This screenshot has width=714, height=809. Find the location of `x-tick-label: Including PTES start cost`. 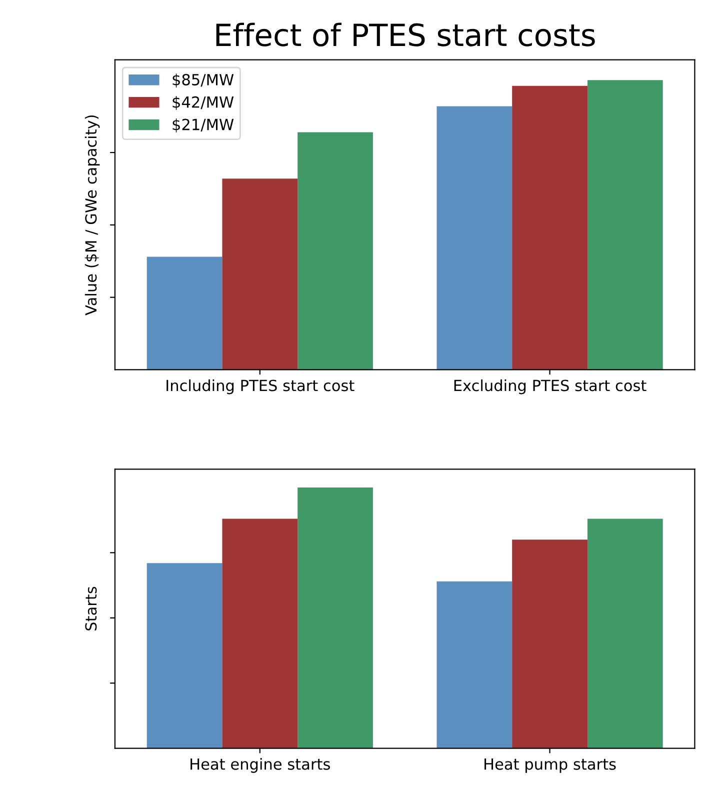

x-tick-label: Including PTES start cost is located at coordinates (260, 386).